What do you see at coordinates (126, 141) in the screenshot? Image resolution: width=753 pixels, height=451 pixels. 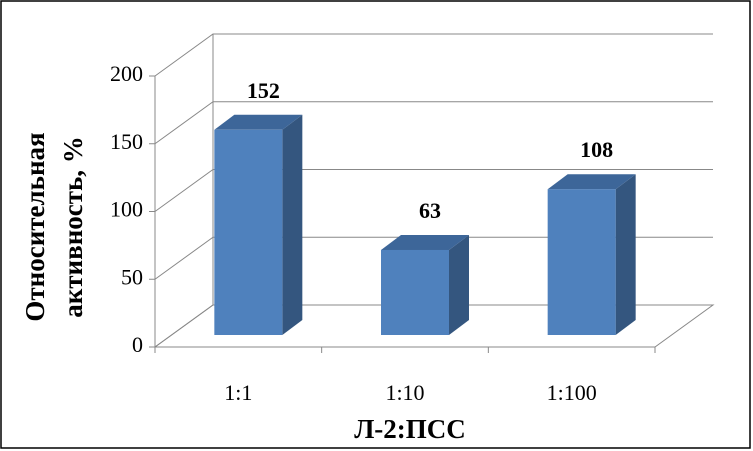 I see `y-tick-label: 150` at bounding box center [126, 141].